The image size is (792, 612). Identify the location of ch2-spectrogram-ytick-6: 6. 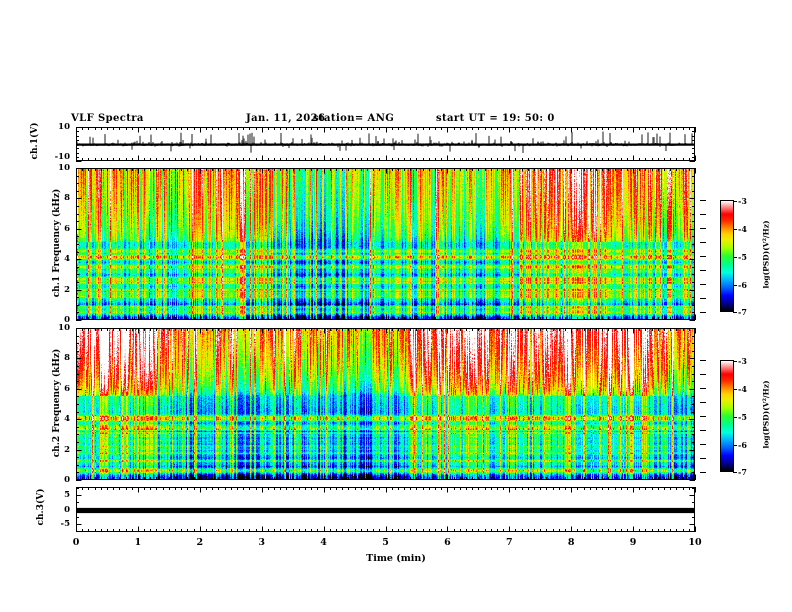
(67, 388).